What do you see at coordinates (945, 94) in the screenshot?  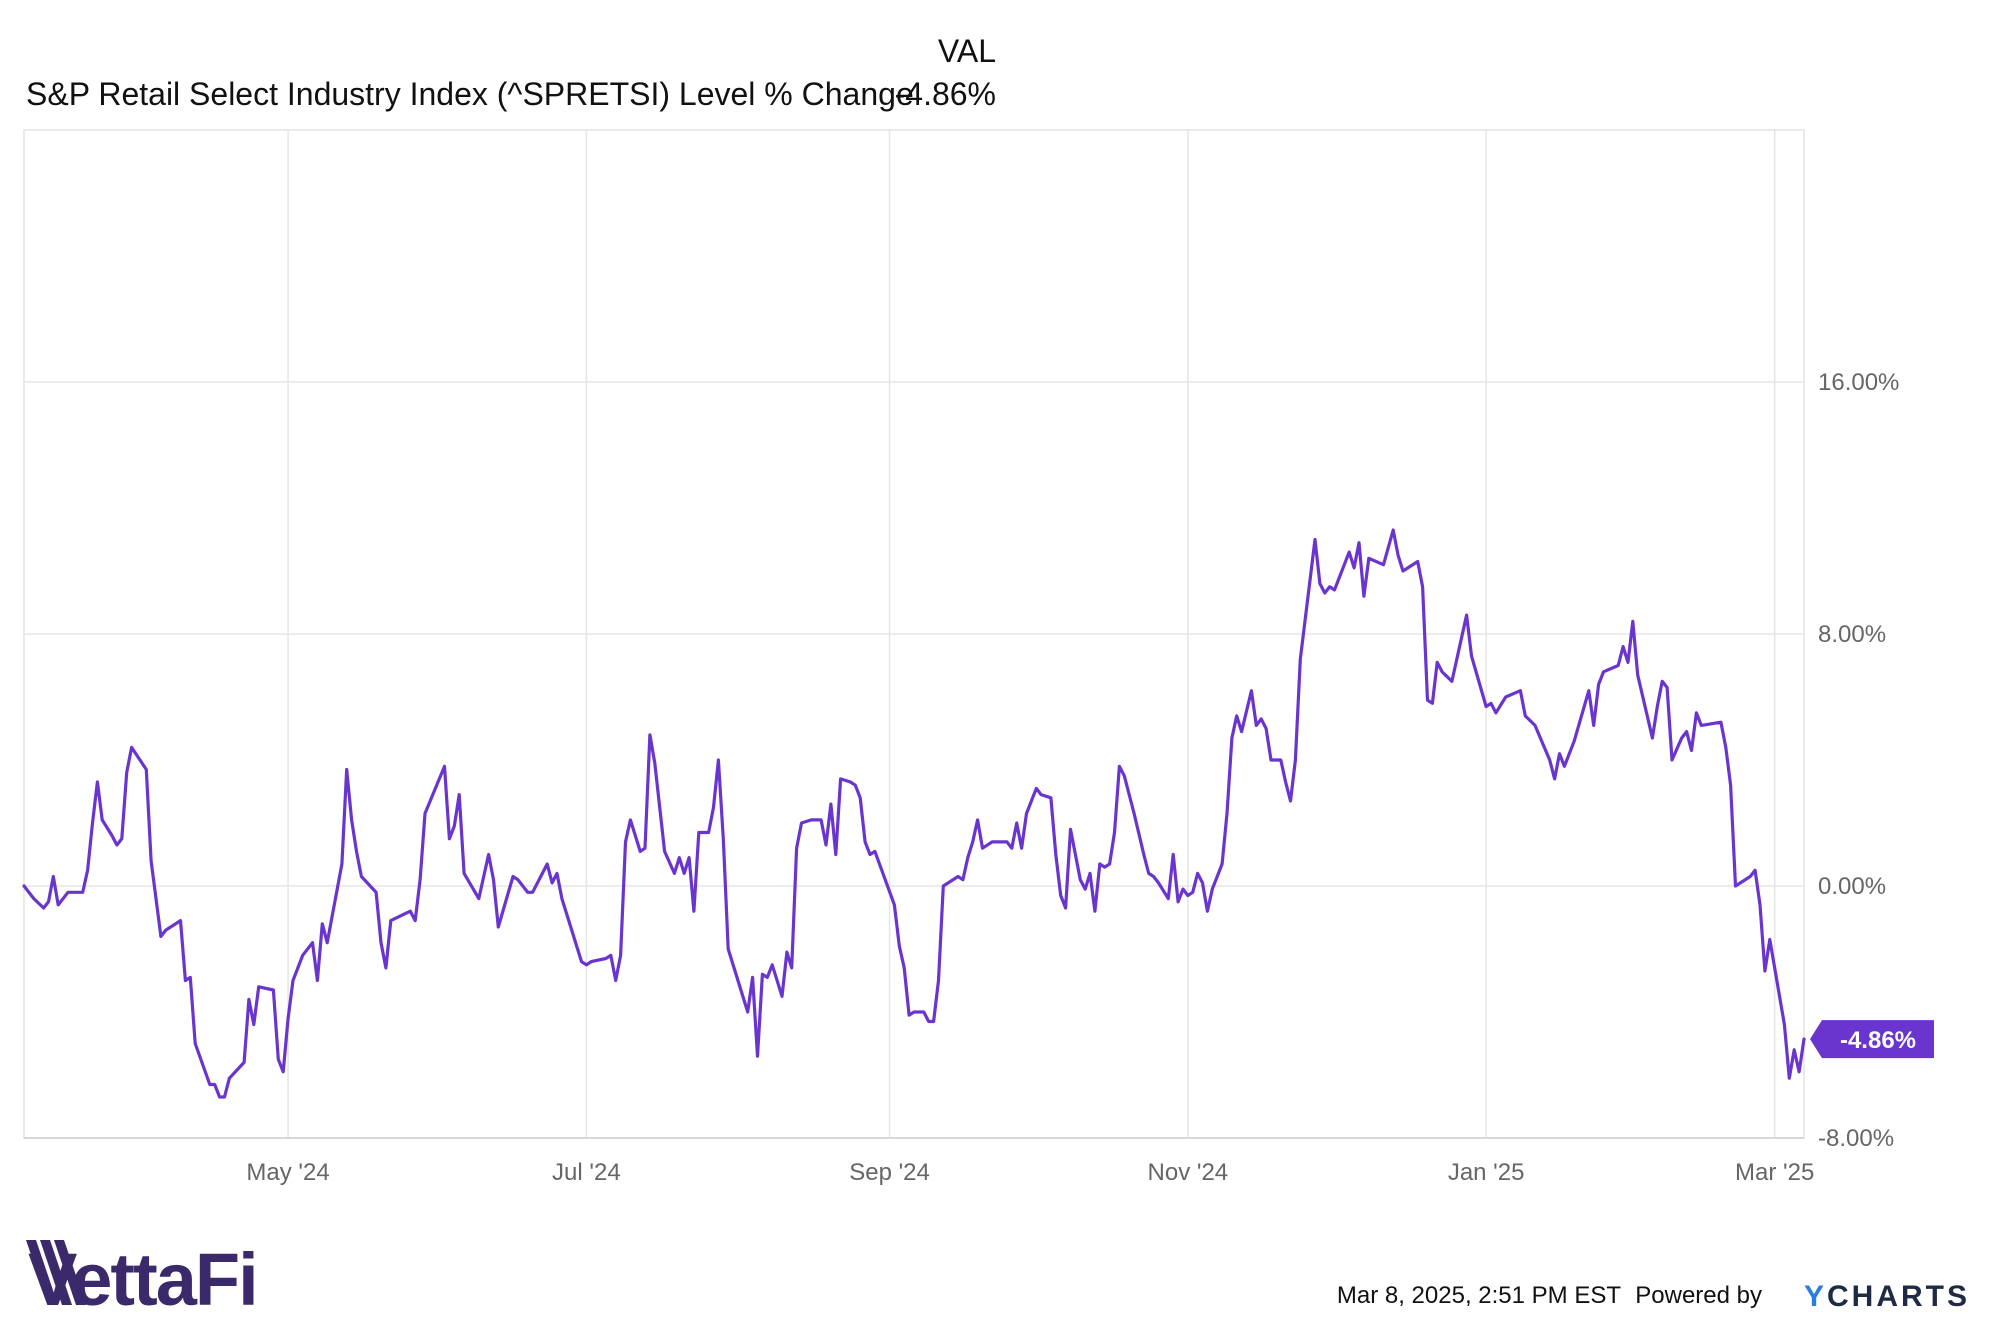 I see `series-last-value: -4.86%` at bounding box center [945, 94].